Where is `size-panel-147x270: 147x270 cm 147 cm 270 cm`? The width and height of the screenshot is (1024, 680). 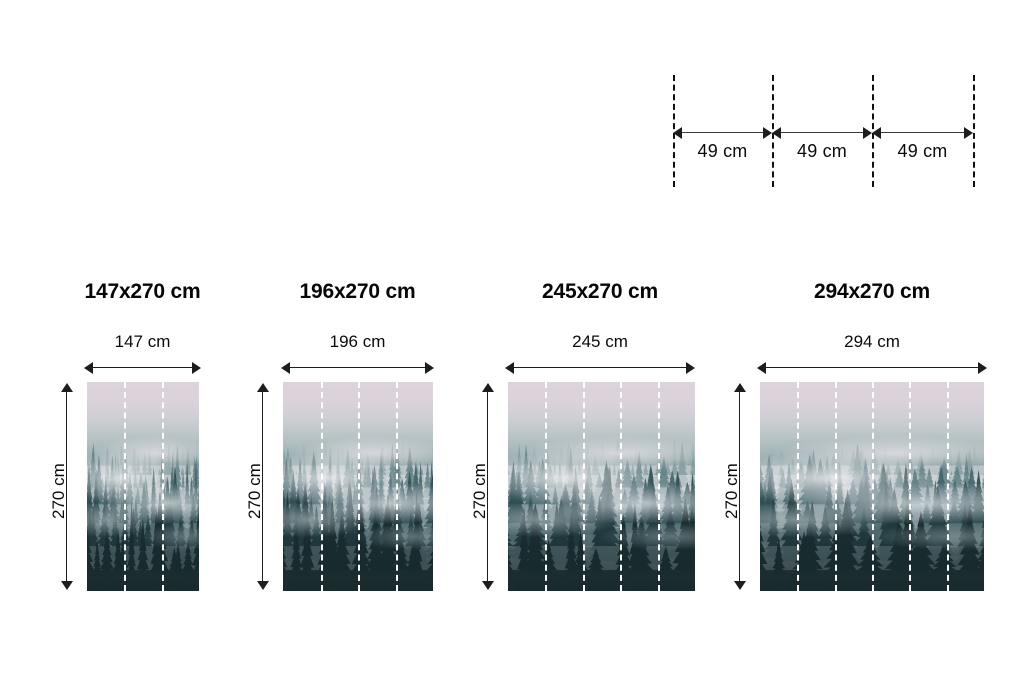
size-panel-147x270: 147x270 cm 147 cm 270 cm is located at coordinates (142, 440).